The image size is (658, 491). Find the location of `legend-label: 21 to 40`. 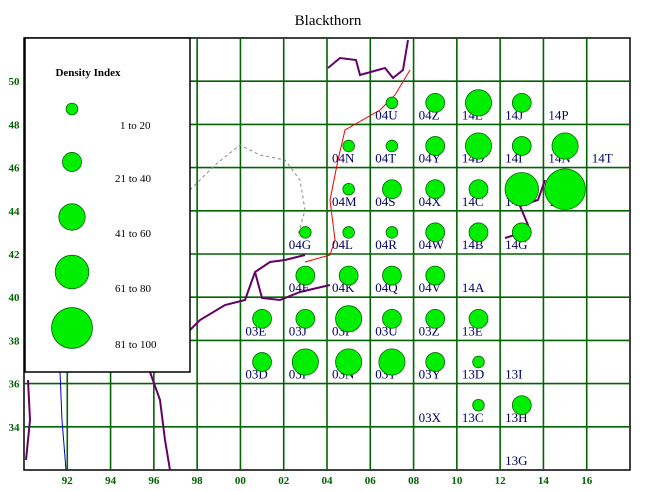

legend-label: 21 to 40 is located at coordinates (133, 179).